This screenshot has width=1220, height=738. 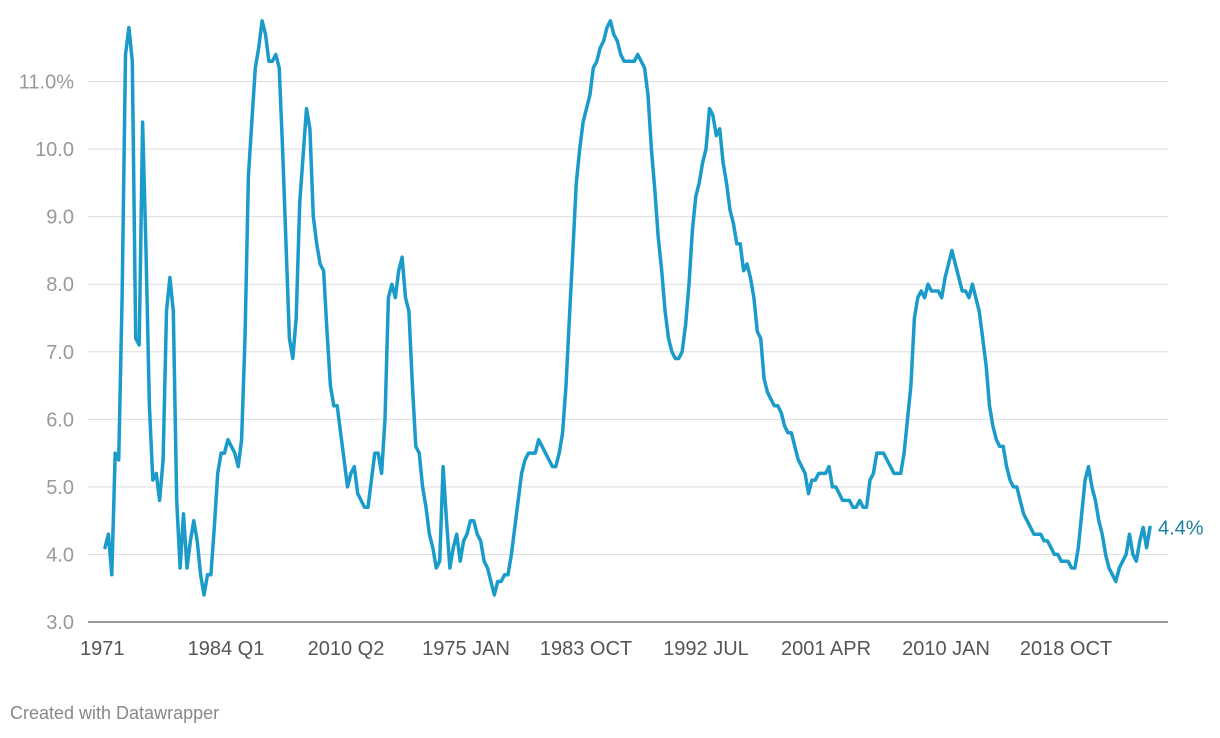 I want to click on y-tick-label: 10.0, so click(x=54, y=150).